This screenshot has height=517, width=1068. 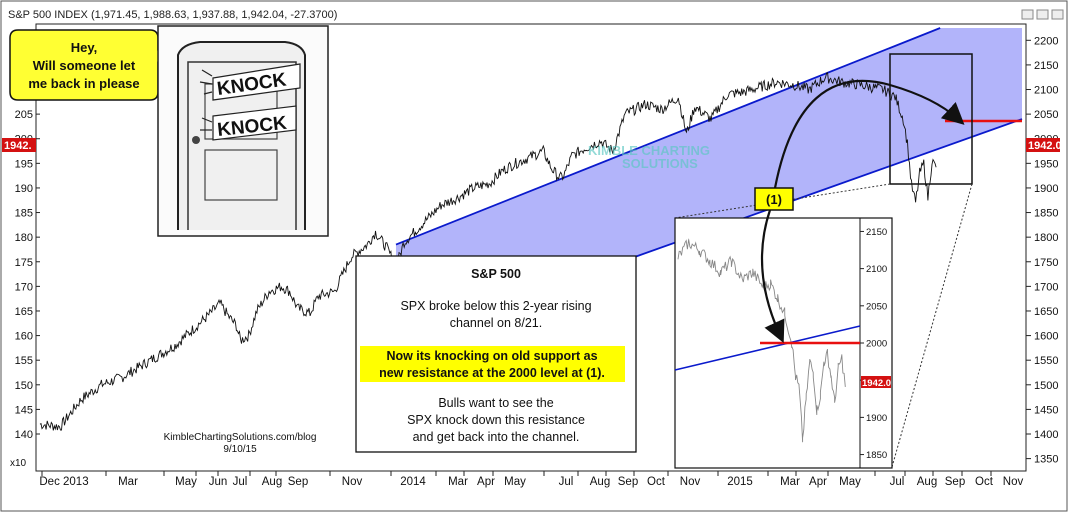 What do you see at coordinates (492, 364) in the screenshot?
I see `annotation-highlight` at bounding box center [492, 364].